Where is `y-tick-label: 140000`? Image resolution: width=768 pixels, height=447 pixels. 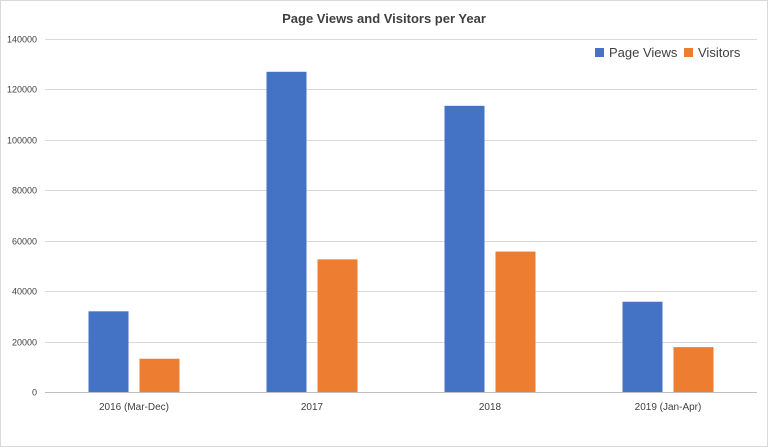 y-tick-label: 140000 is located at coordinates (22, 40).